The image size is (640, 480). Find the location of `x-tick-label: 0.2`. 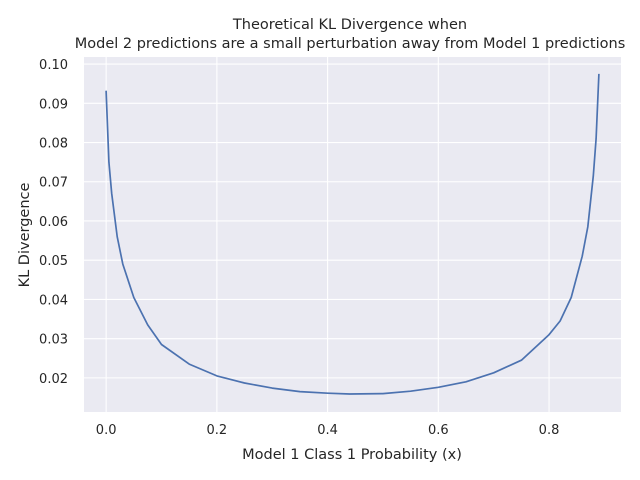

x-tick-label: 0.2 is located at coordinates (217, 430).